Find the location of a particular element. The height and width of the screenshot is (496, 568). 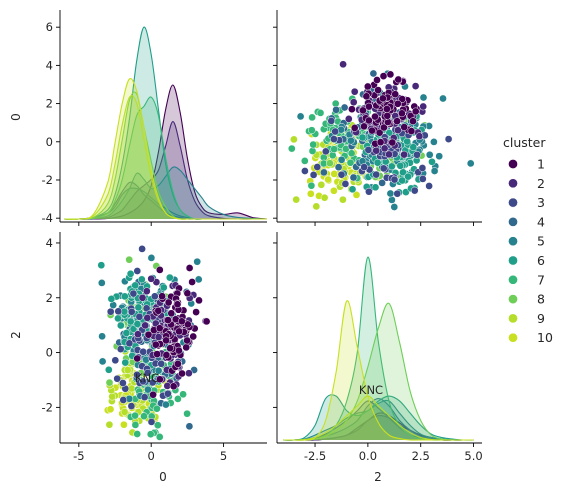

x-tick-label: 0 is located at coordinates (151, 456).